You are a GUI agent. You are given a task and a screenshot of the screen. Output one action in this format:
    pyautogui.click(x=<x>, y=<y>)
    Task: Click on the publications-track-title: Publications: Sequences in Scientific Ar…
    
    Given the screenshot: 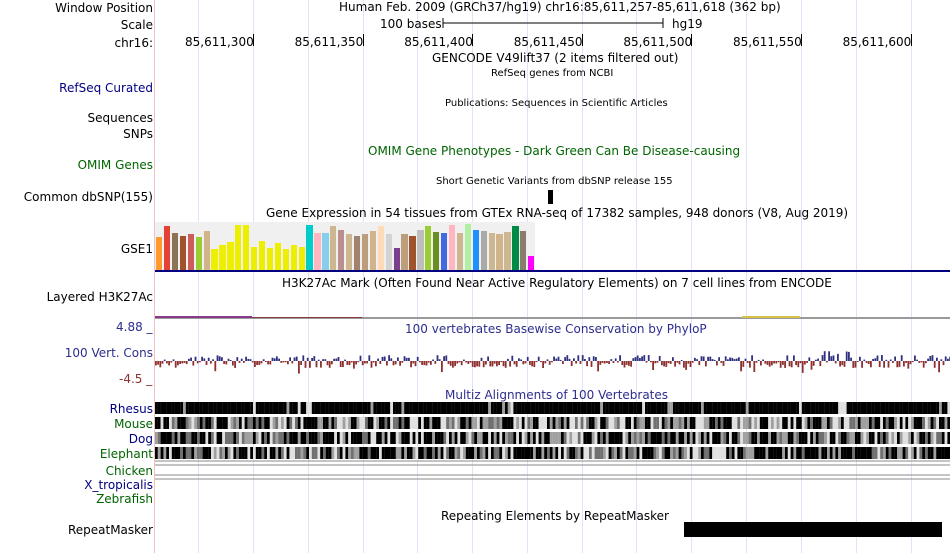 What is the action you would take?
    pyautogui.click(x=556, y=103)
    